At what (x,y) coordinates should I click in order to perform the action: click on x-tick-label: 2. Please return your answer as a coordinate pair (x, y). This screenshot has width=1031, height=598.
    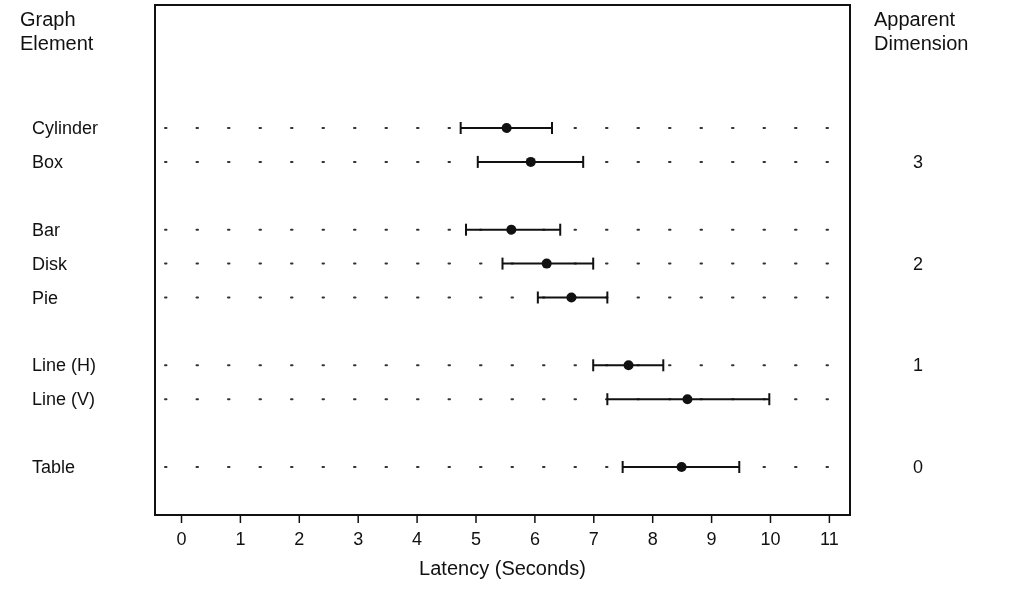
    Looking at the image, I should click on (299, 539).